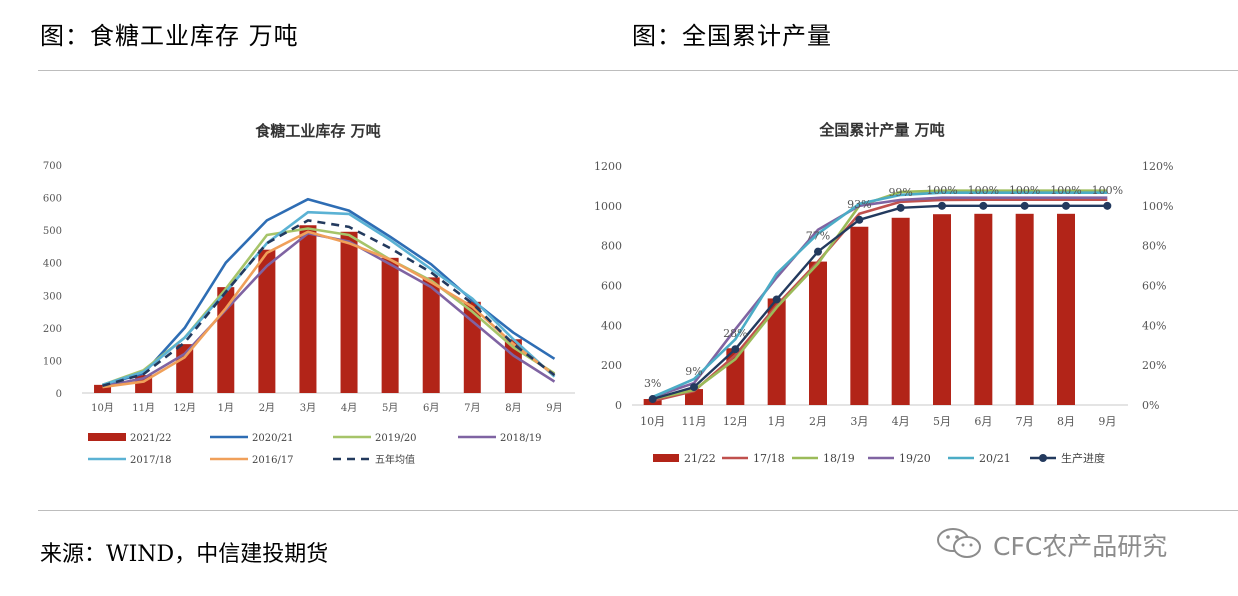 This screenshot has height=596, width=1238. Describe the element at coordinates (273, 460) in the screenshot. I see `legend-label: 2016/17` at that location.